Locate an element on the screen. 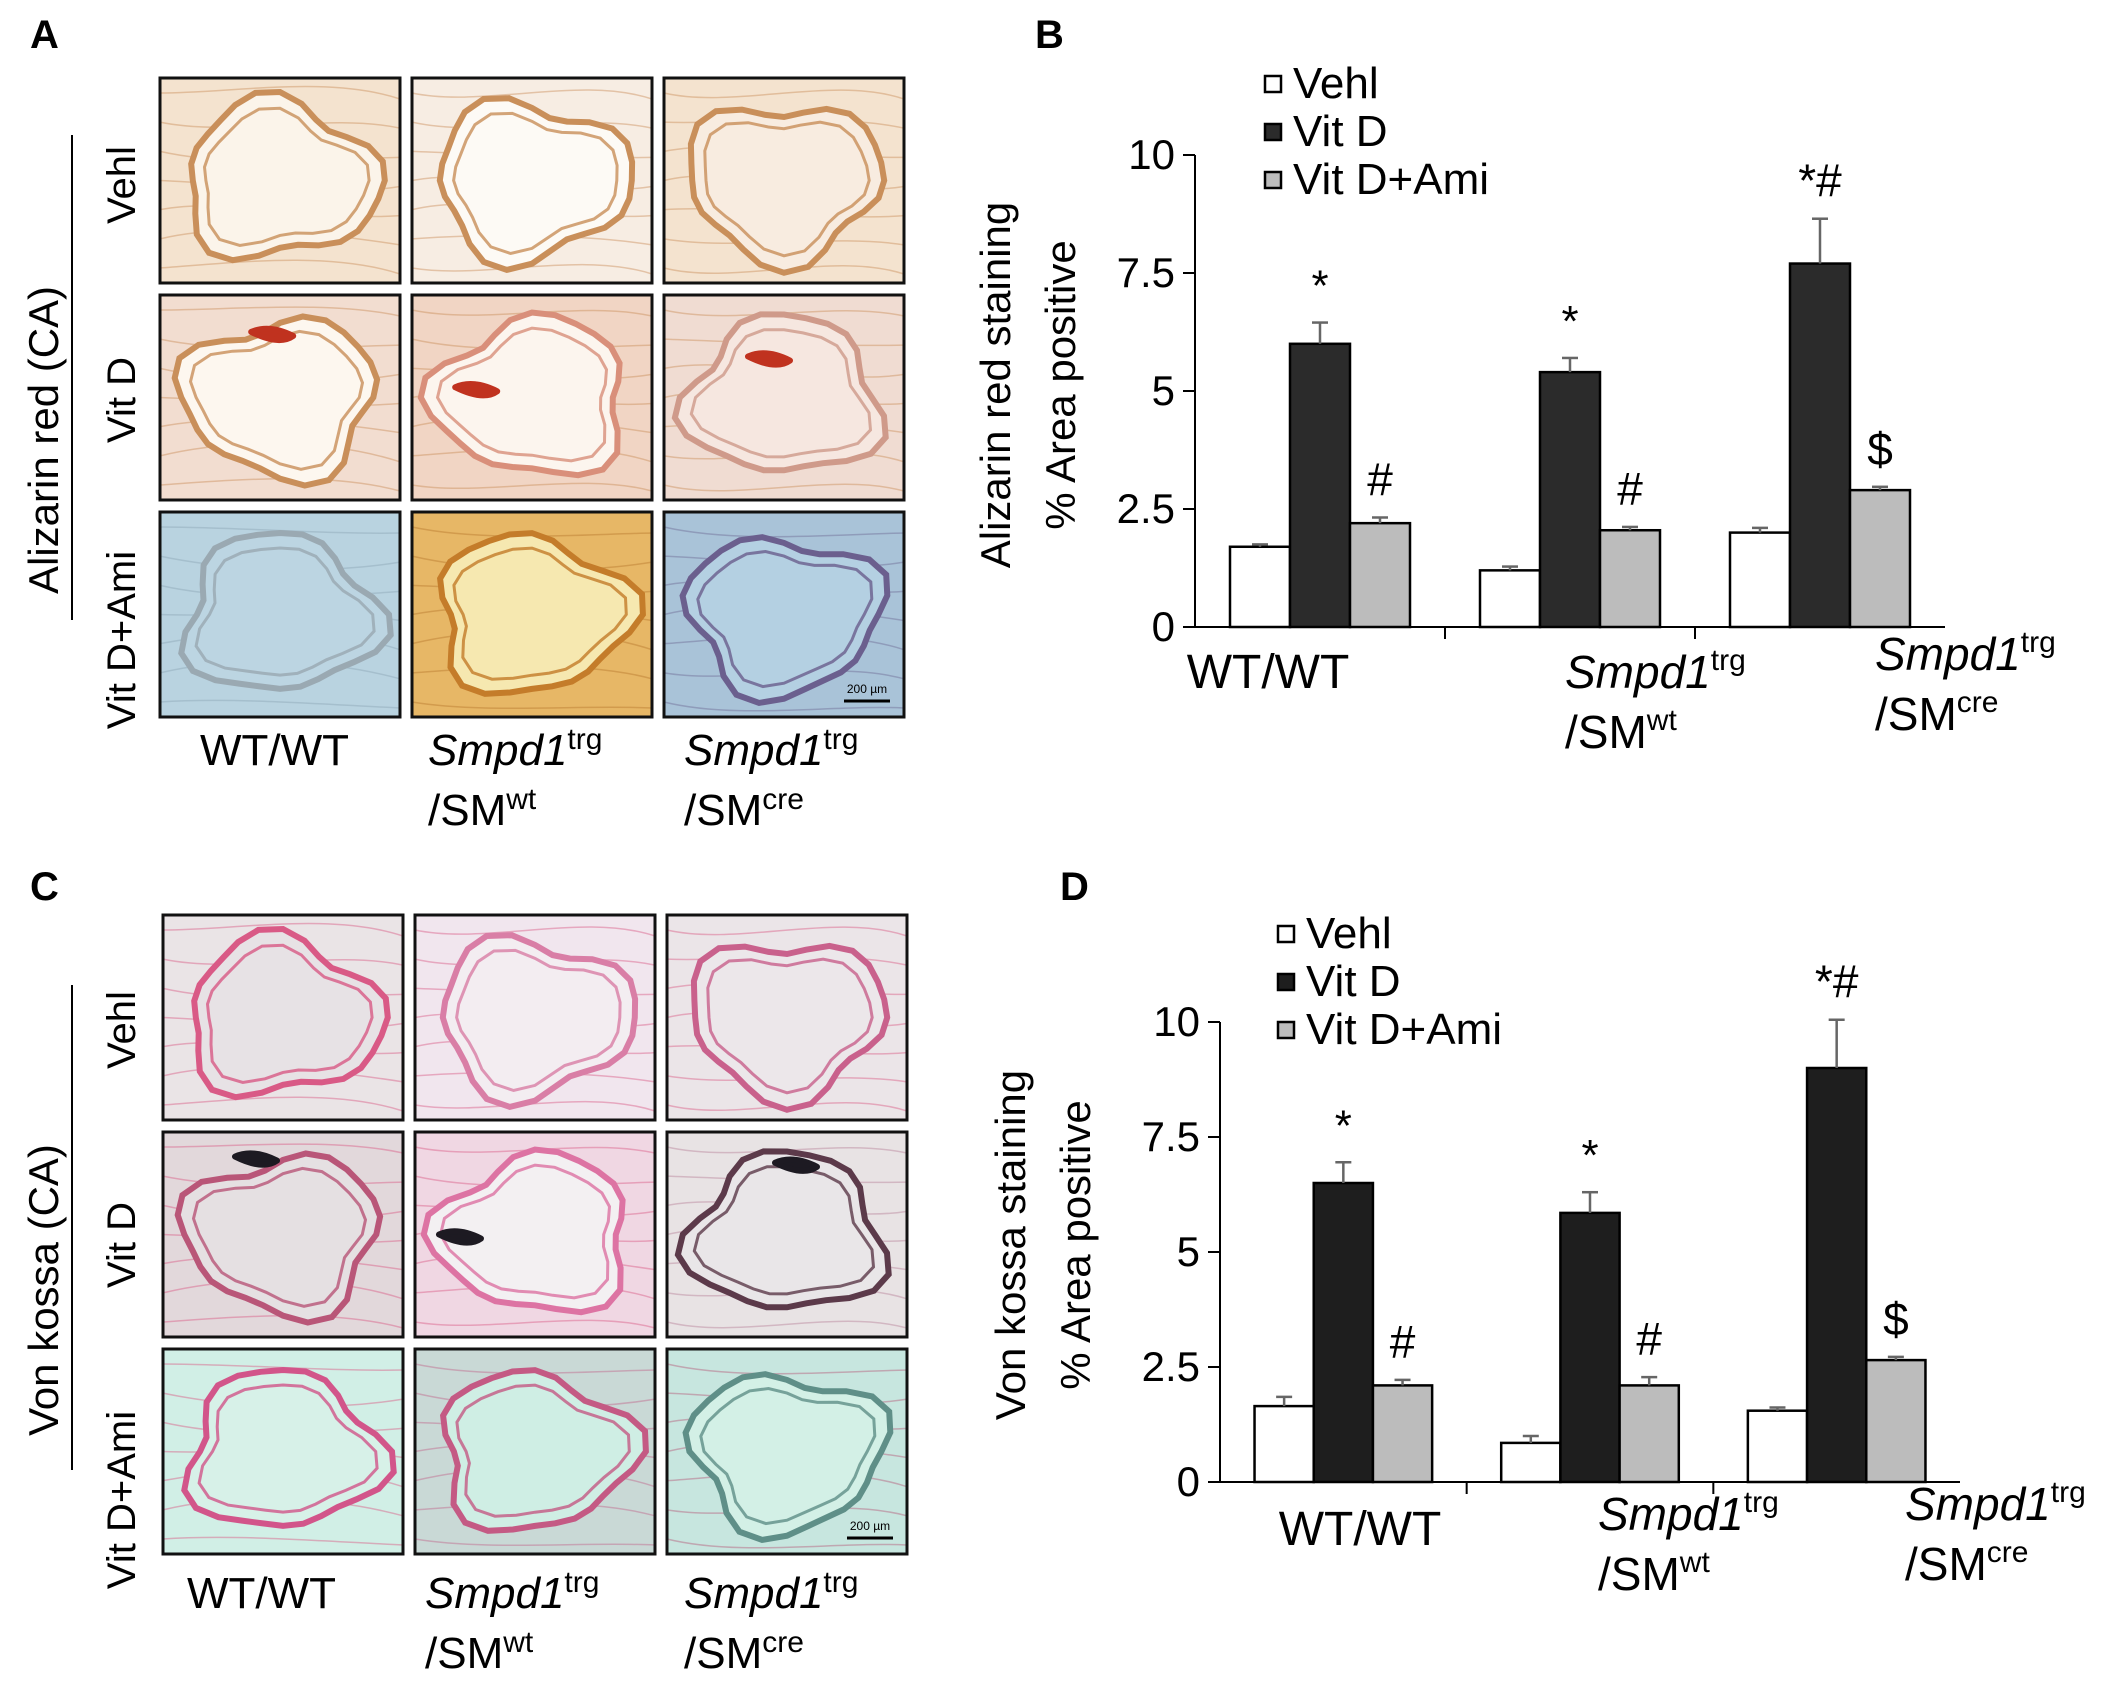  y-tick-label: 2.5 is located at coordinates (1146, 508).